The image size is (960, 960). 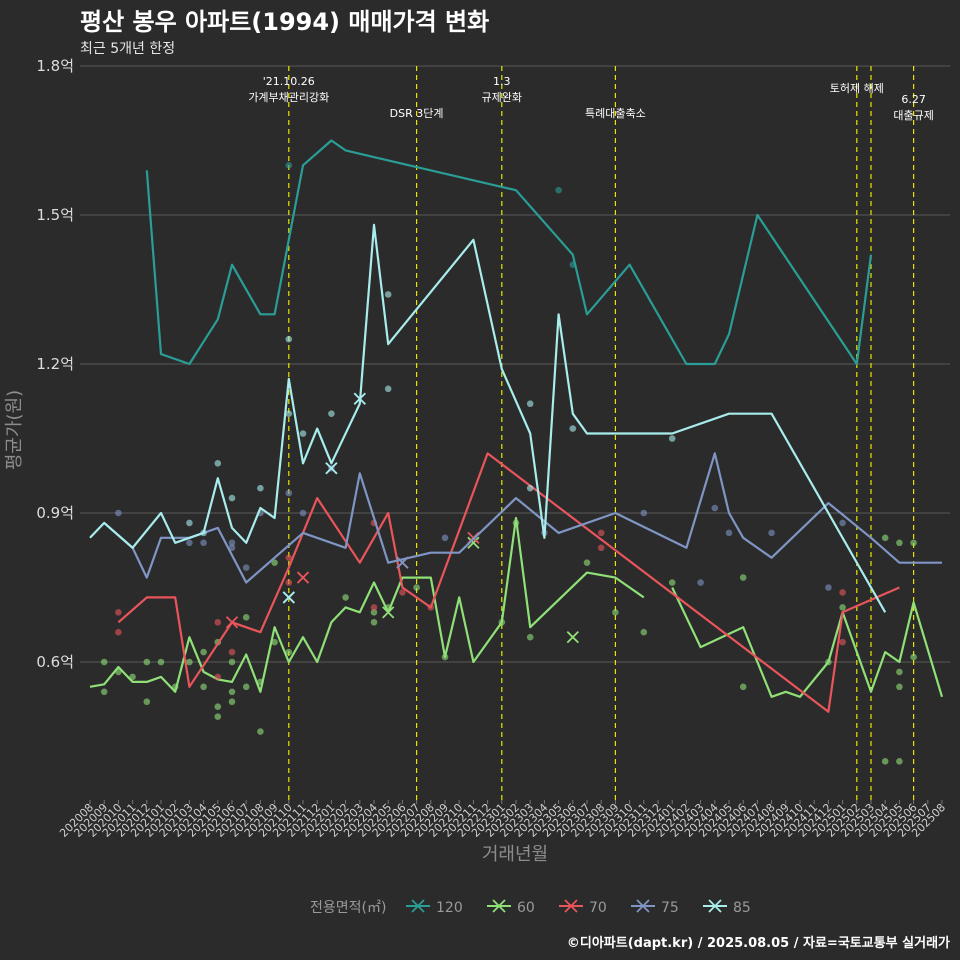 I want to click on legend-label: 85, so click(x=742, y=908).